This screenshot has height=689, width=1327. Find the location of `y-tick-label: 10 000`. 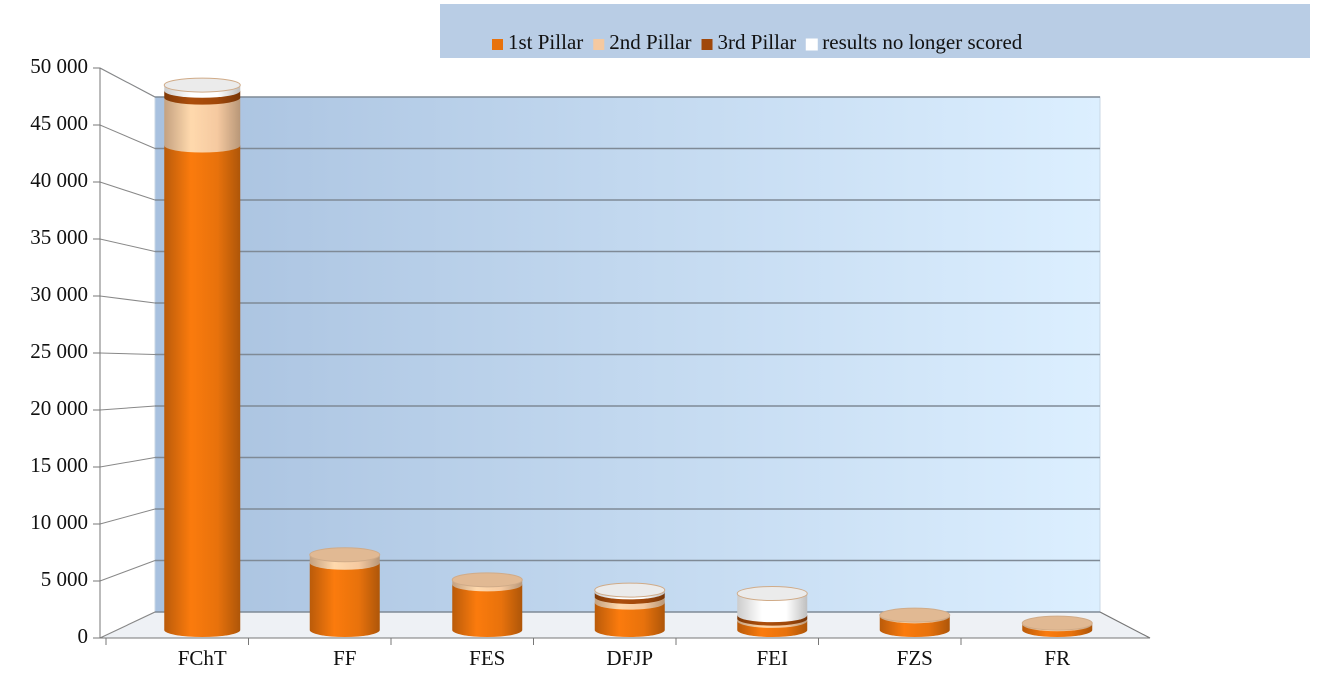

y-tick-label: 10 000 is located at coordinates (59, 522).